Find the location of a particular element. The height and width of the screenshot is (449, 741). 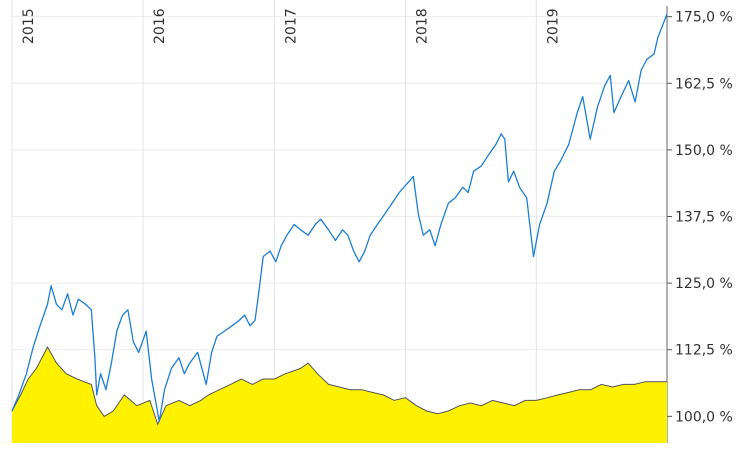

x-axis: 2015 2016 2017 2018 2019 is located at coordinates (291, 26).